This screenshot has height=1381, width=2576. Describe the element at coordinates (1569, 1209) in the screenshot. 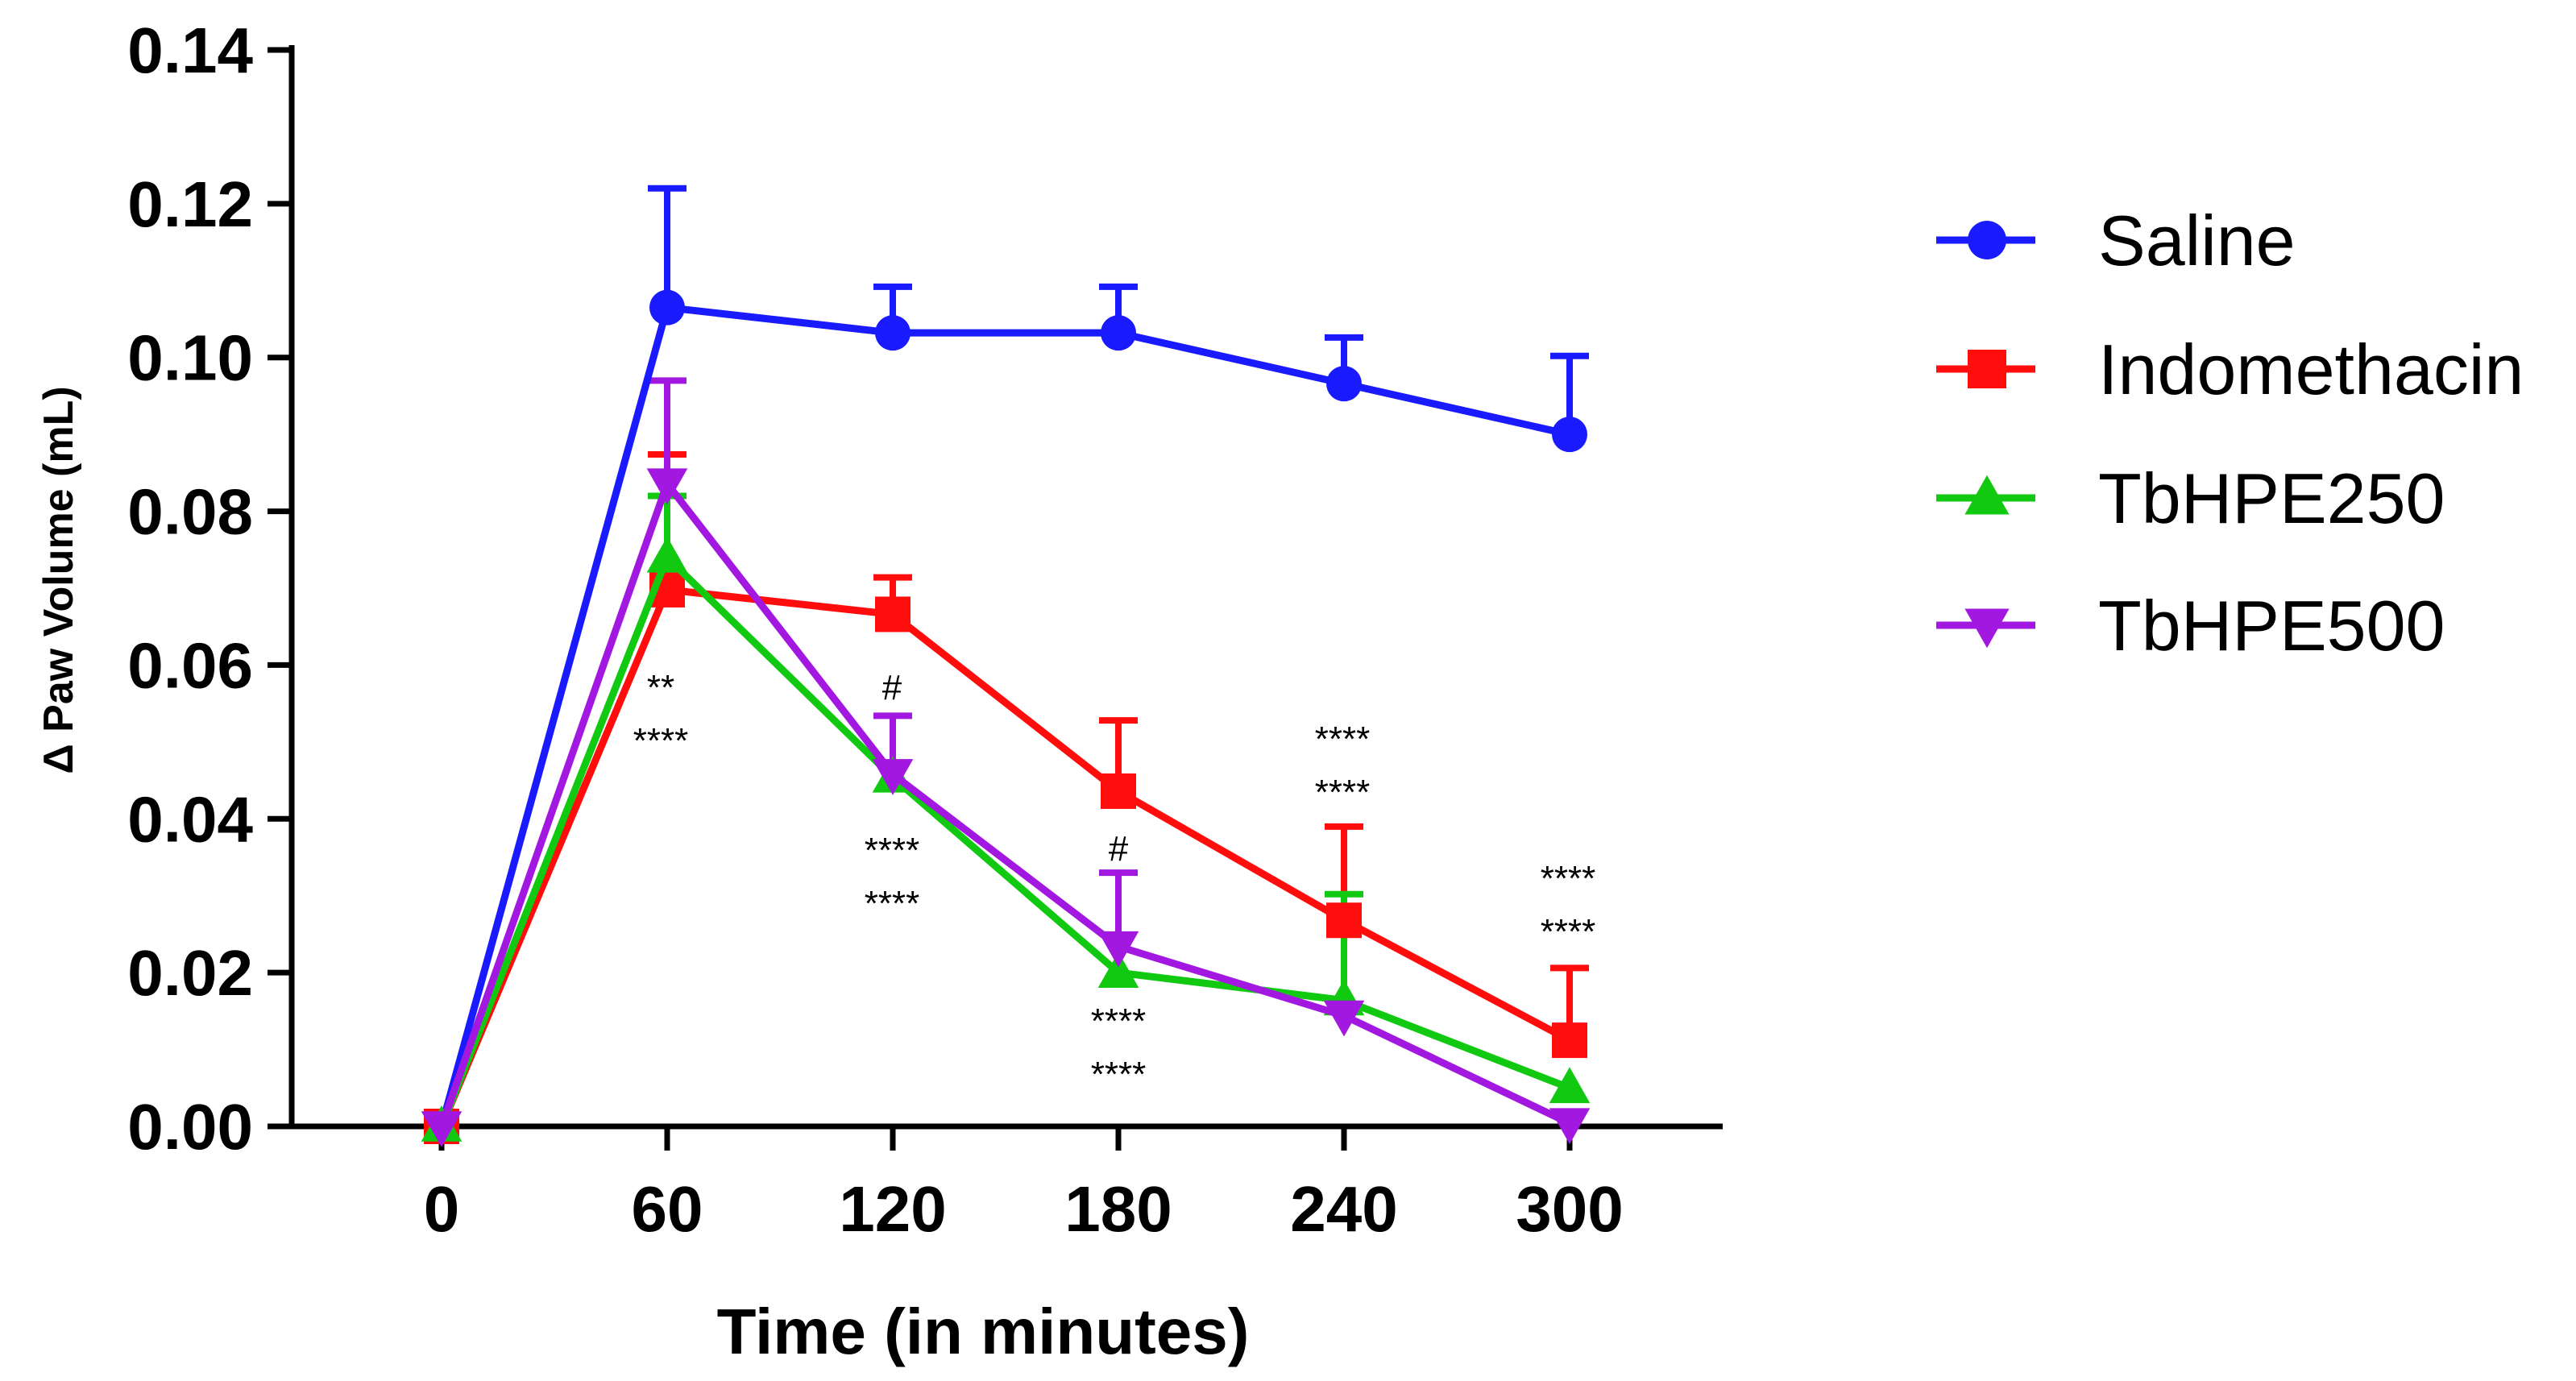

I see `x-tick-label: 300` at that location.